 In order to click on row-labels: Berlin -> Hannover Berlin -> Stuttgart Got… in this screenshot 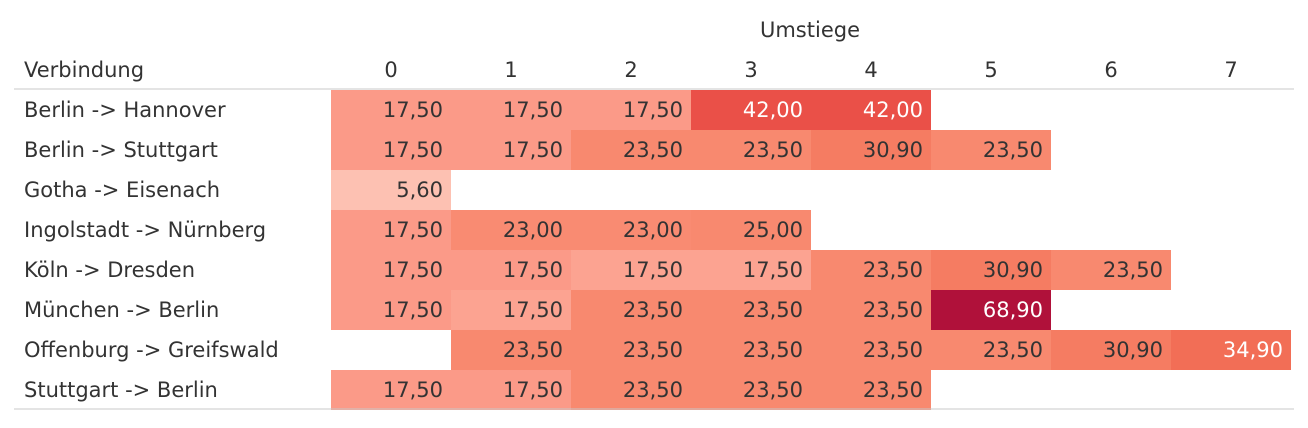, I will do `click(151, 250)`.